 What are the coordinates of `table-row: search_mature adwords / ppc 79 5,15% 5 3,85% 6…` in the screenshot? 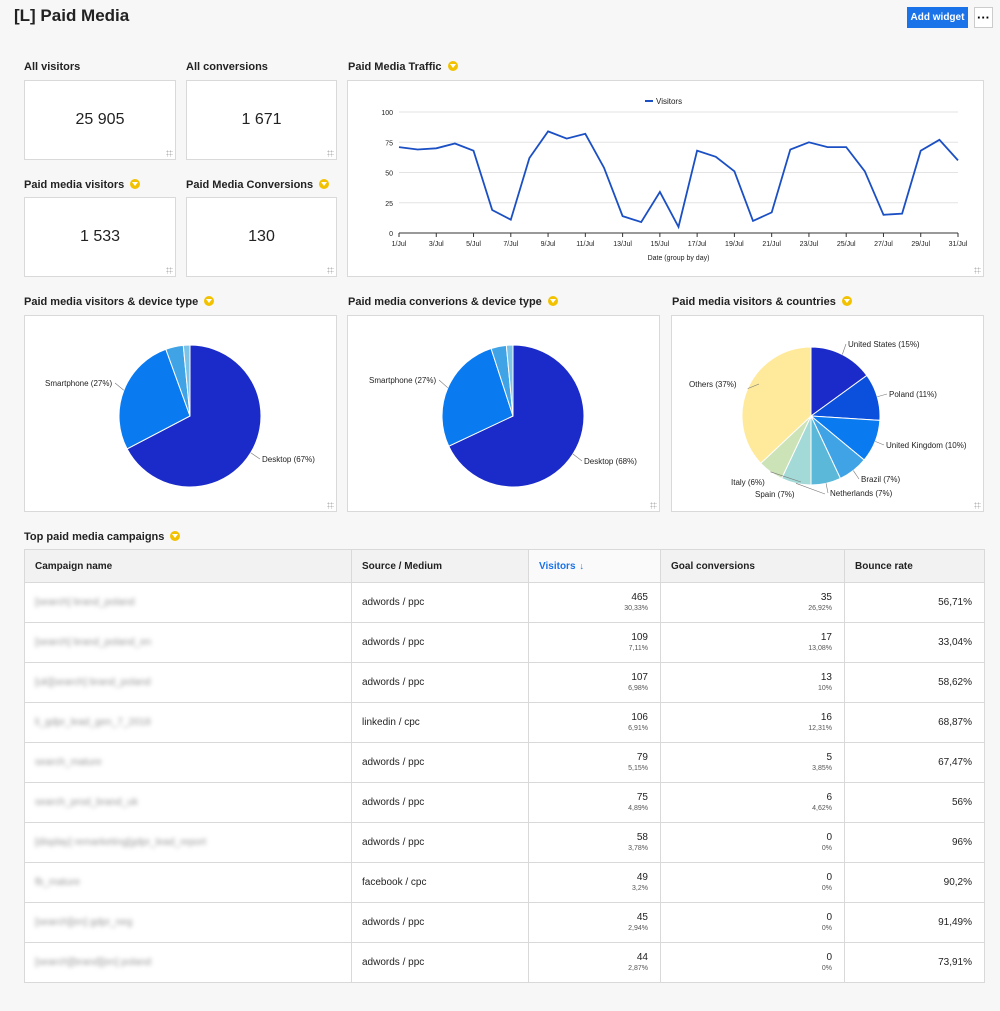 It's located at (504, 762).